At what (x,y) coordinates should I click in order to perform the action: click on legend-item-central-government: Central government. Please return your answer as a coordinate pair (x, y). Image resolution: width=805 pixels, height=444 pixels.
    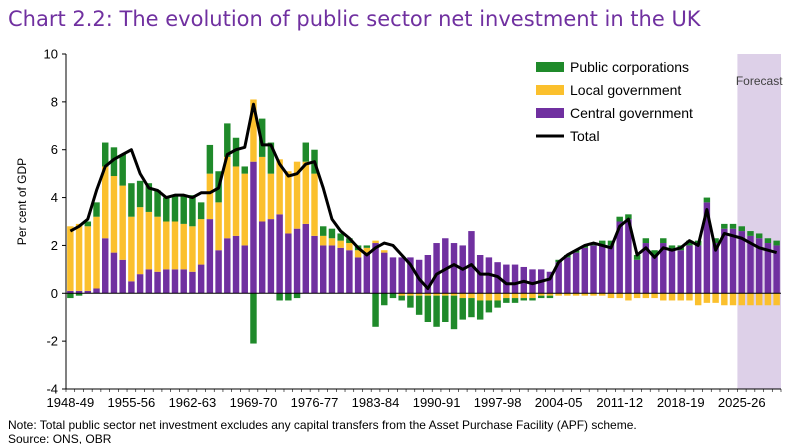
    Looking at the image, I should click on (614, 113).